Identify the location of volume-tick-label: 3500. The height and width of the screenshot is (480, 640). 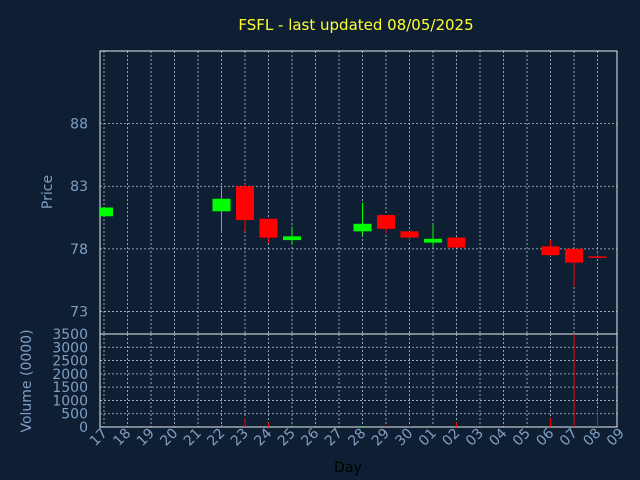
(70, 335).